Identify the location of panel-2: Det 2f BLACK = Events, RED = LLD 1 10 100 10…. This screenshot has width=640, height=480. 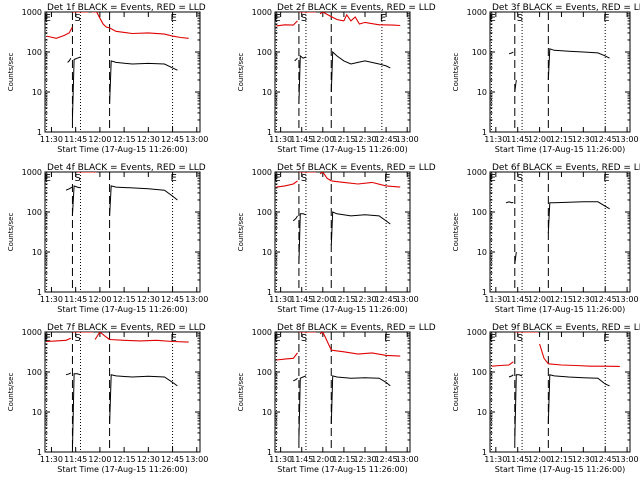
(336, 78).